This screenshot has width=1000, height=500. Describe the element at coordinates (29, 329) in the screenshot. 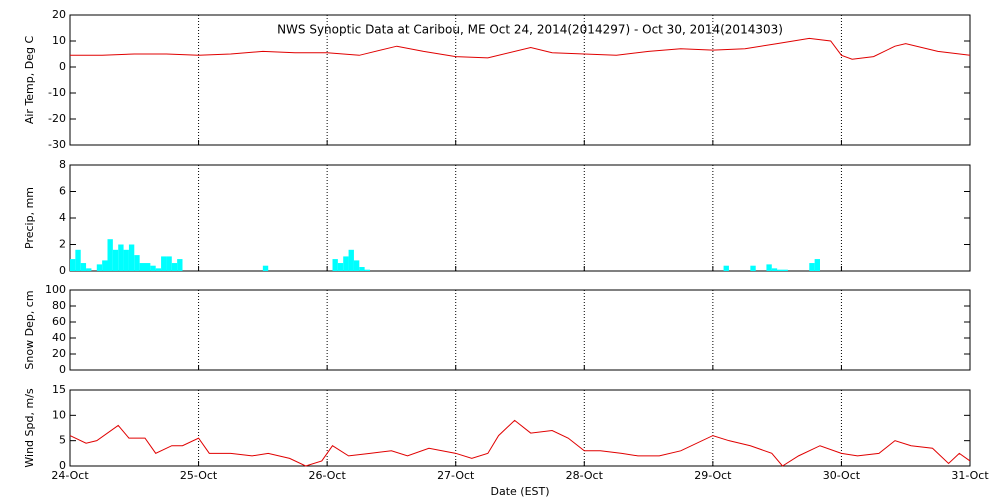

I see `y-axis-label: Snow Dep, cm` at that location.